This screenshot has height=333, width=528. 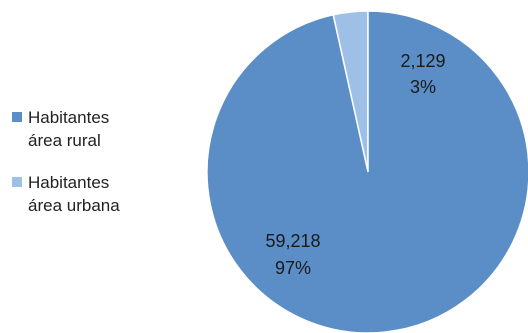 I want to click on rural-value-label: 59,218, so click(x=292, y=241).